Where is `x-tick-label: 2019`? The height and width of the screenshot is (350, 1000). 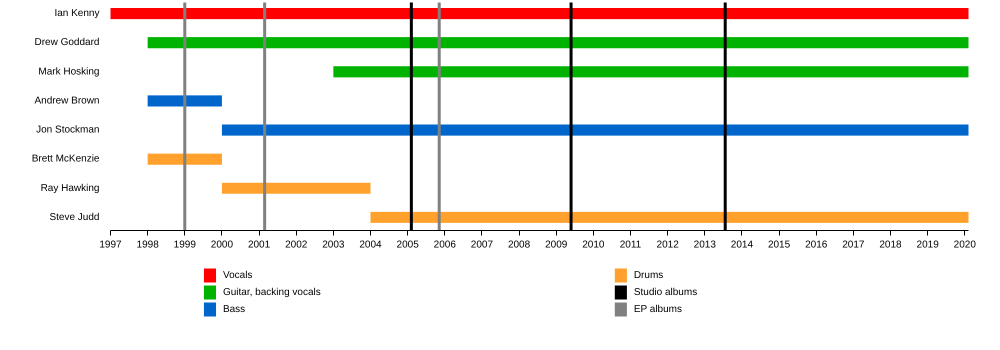 x-tick-label: 2019 is located at coordinates (928, 245).